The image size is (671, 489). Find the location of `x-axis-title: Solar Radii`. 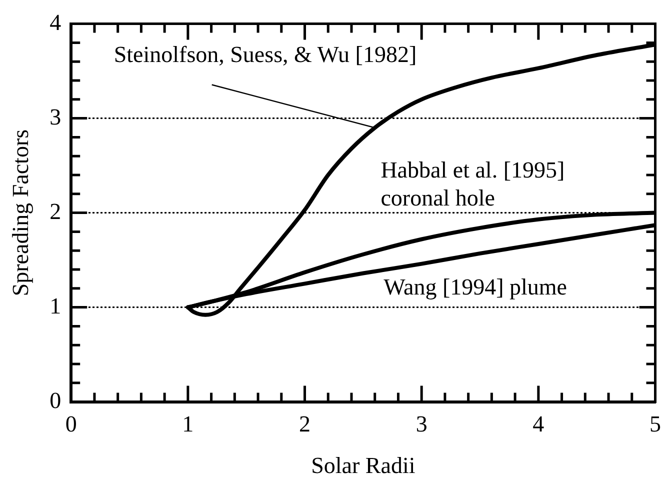

x-axis-title: Solar Radii is located at coordinates (363, 465).